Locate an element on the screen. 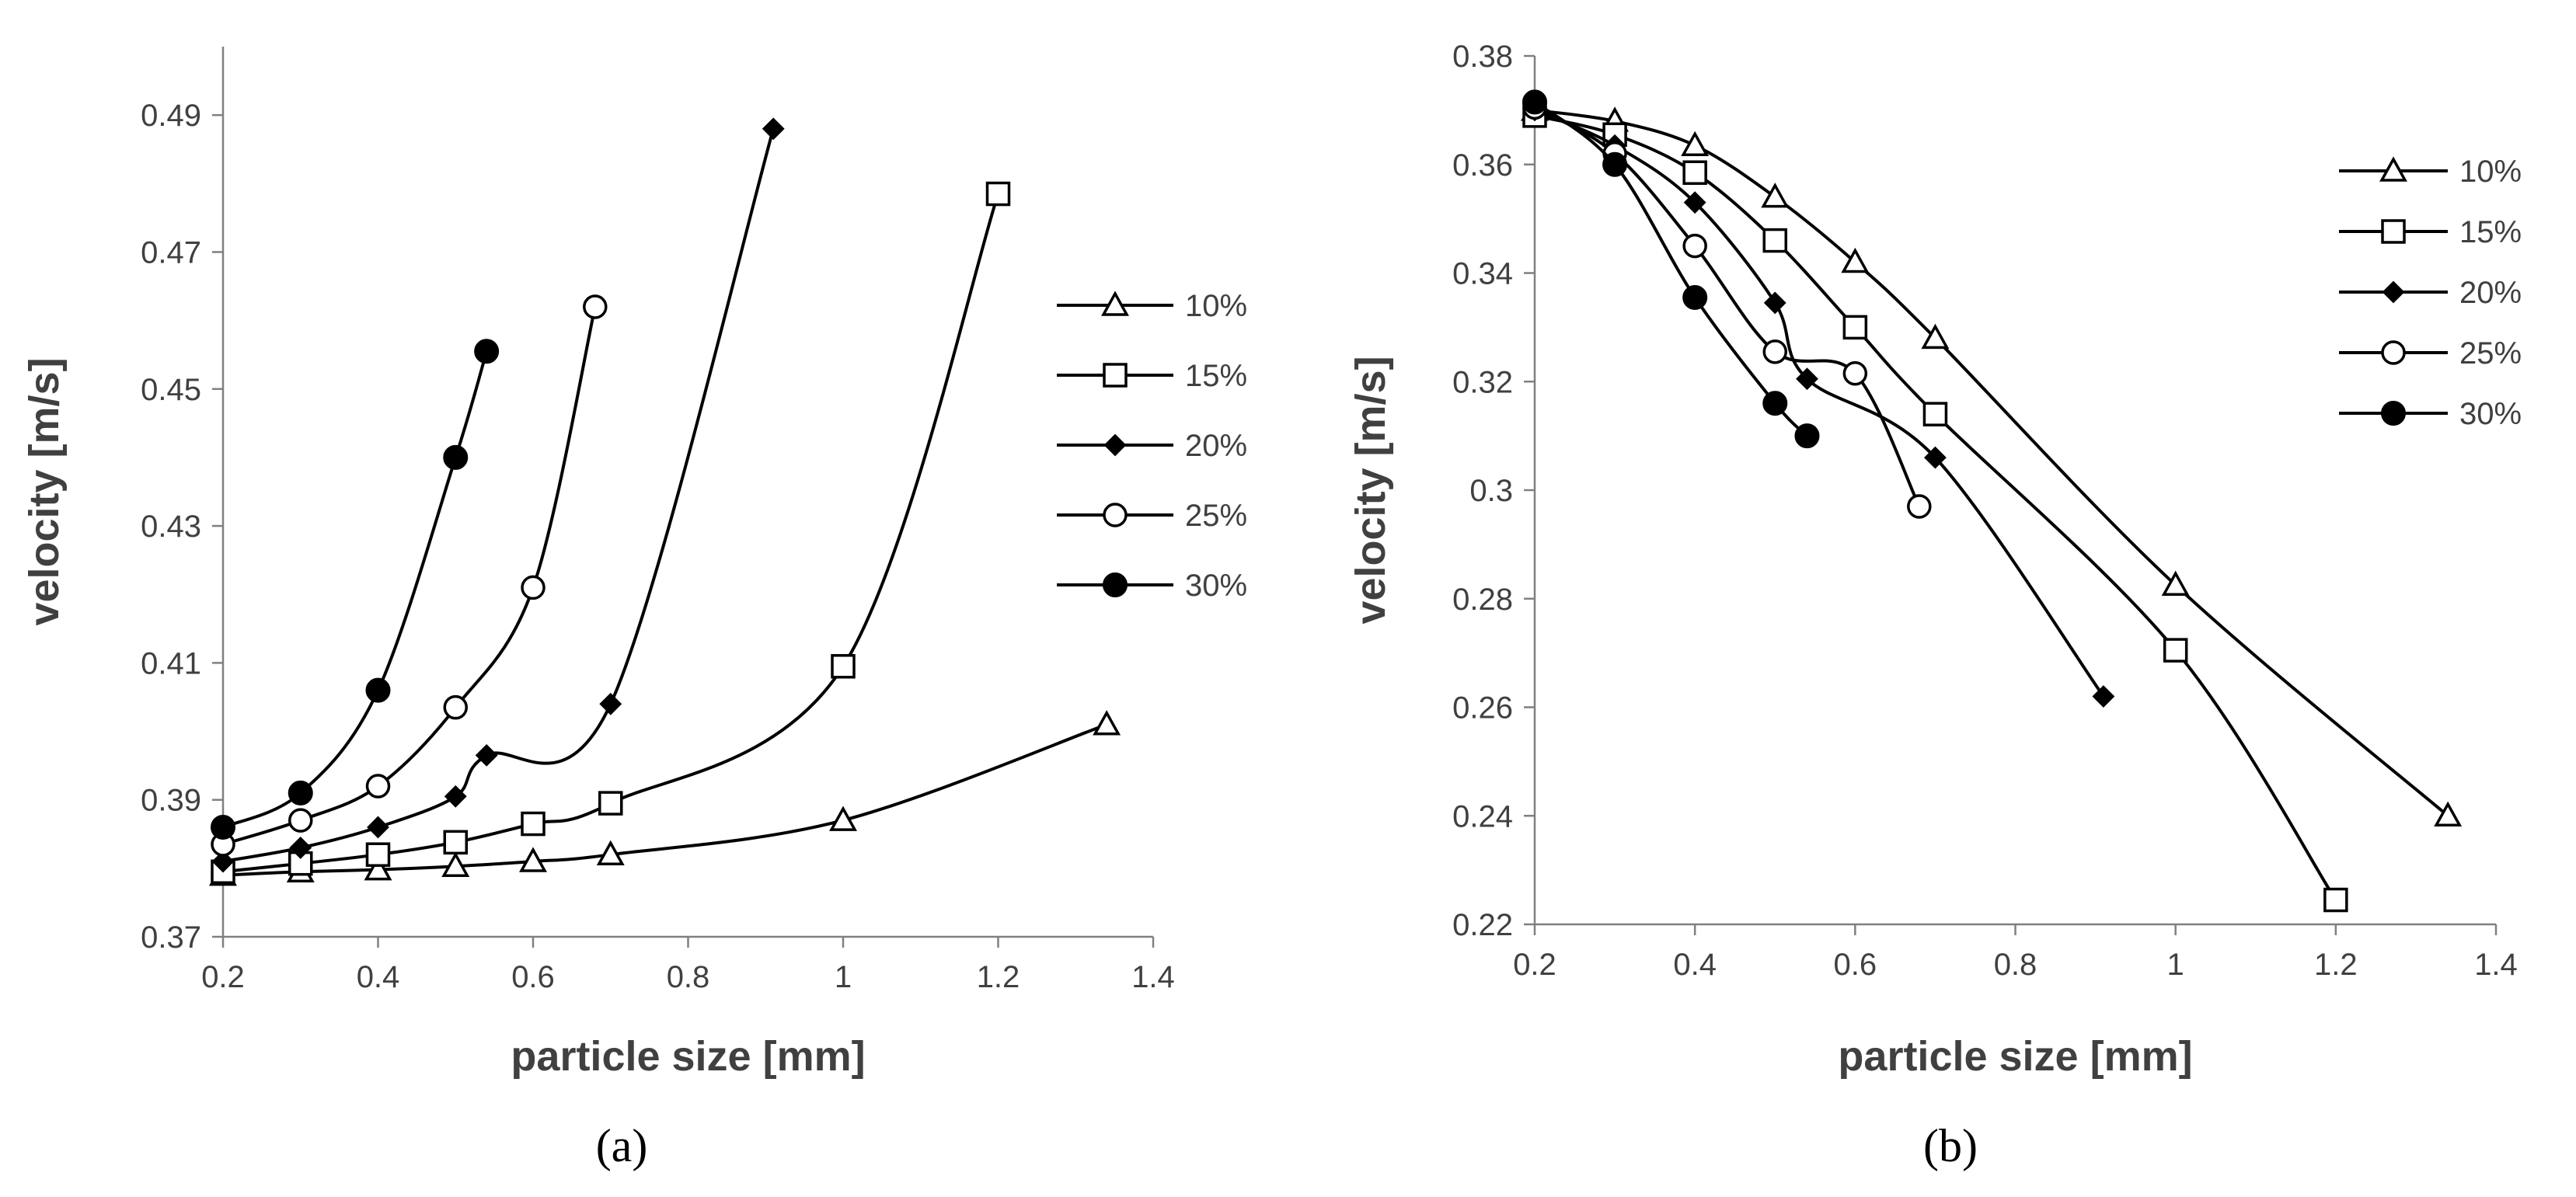 The width and height of the screenshot is (2576, 1197). panel-b-legend-30pct-label: 30% is located at coordinates (2490, 414).